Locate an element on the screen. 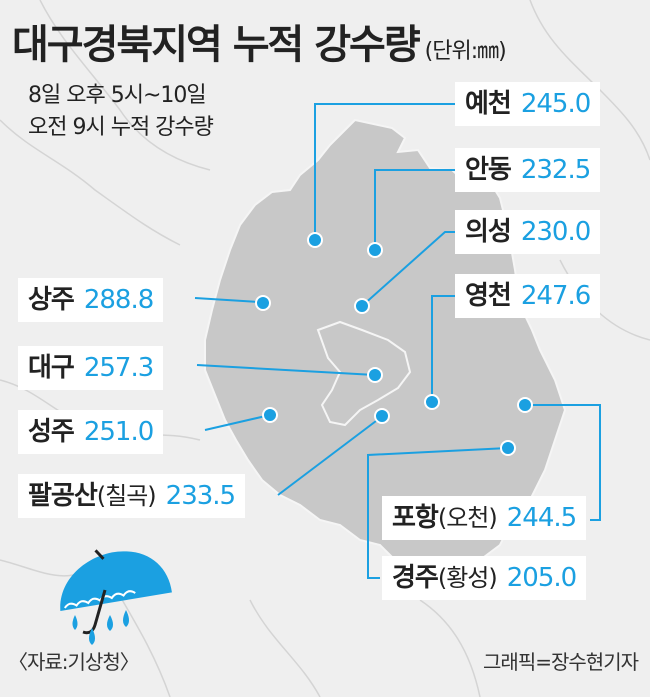 The height and width of the screenshot is (697, 650). rainfall-value: 232.5 is located at coordinates (555, 170).